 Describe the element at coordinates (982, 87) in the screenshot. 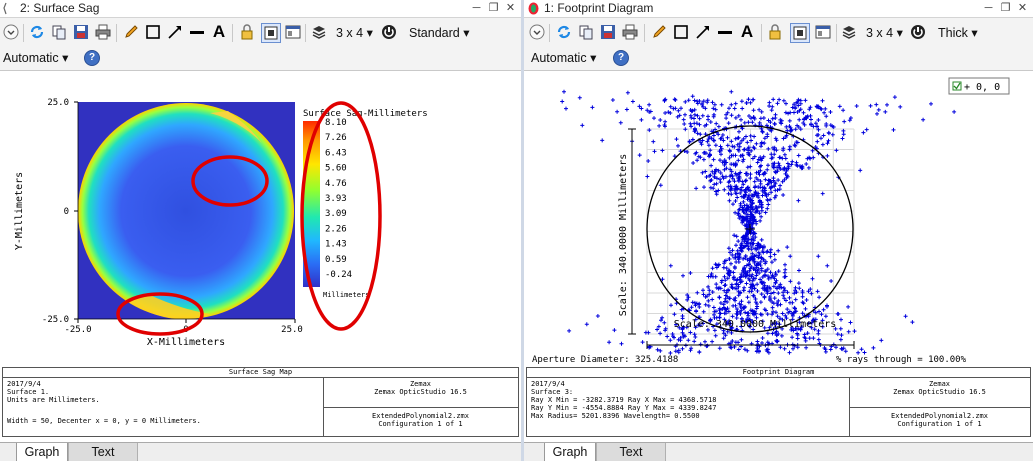

I see `legend-entry: + 0, 0` at that location.